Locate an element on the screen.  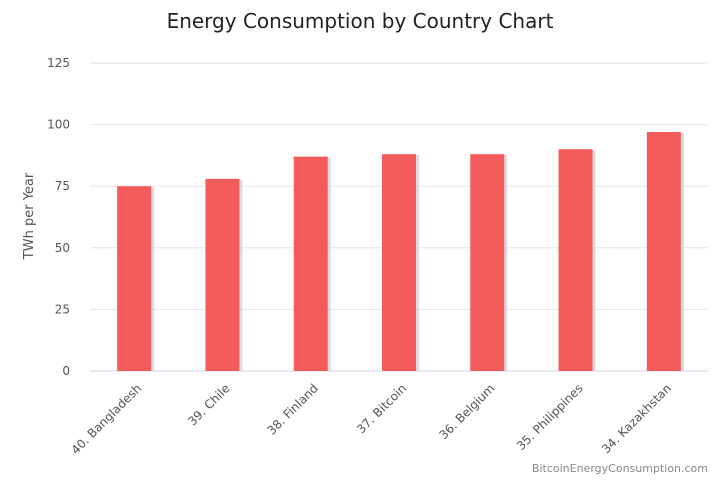
x-tick-label: 34. Kazakhstan is located at coordinates (636, 418).